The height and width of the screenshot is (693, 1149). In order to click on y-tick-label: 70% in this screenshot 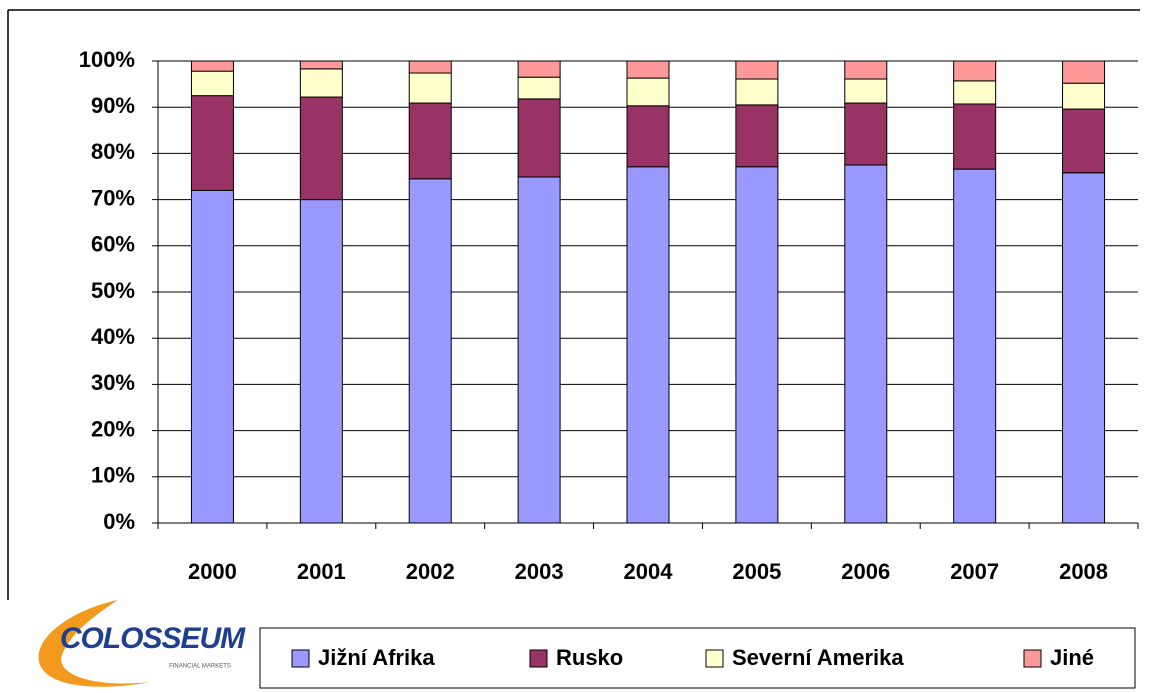, I will do `click(113, 197)`.